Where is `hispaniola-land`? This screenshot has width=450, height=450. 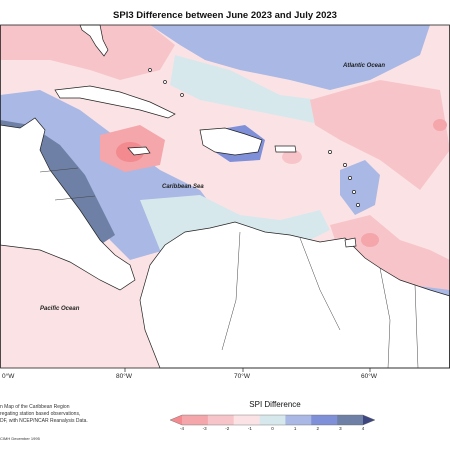 hispaniola-land is located at coordinates (231, 141).